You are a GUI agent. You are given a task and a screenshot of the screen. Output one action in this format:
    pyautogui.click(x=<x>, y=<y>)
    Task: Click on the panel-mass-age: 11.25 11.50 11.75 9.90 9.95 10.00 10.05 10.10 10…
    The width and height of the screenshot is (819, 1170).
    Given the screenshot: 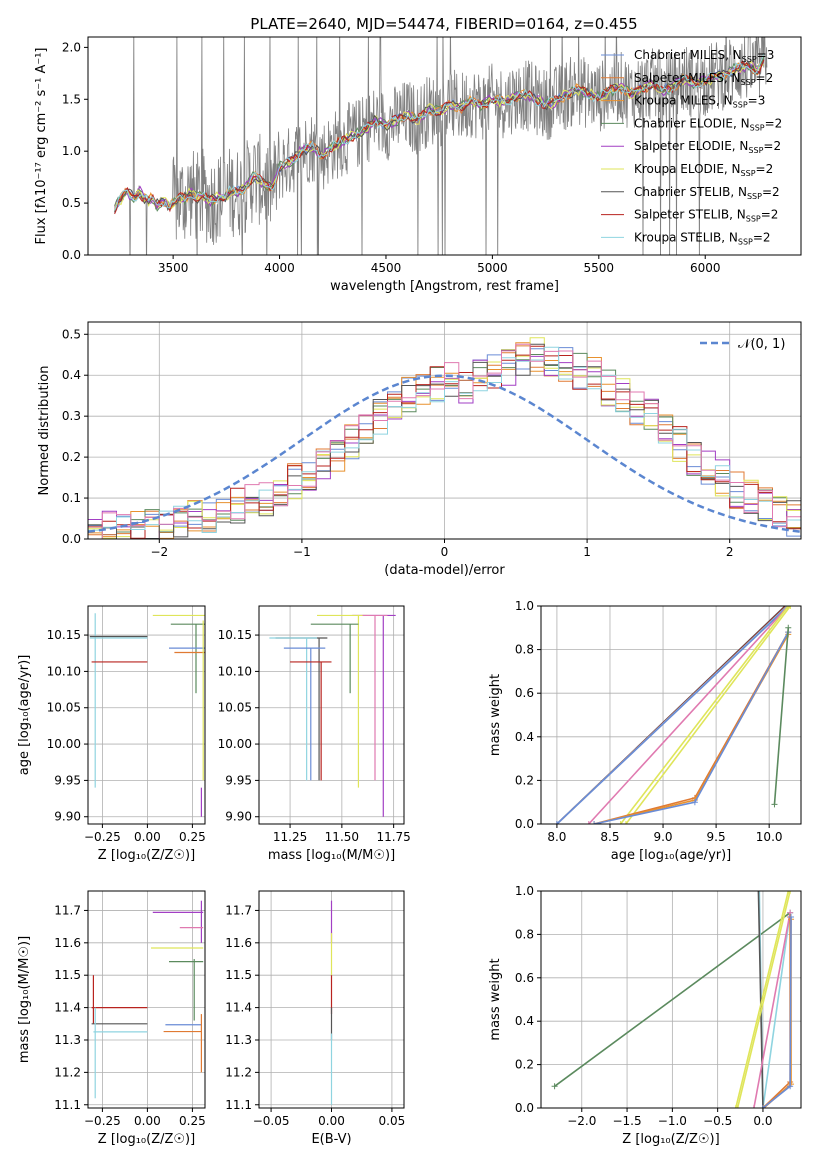 What is the action you would take?
    pyautogui.click(x=314, y=734)
    